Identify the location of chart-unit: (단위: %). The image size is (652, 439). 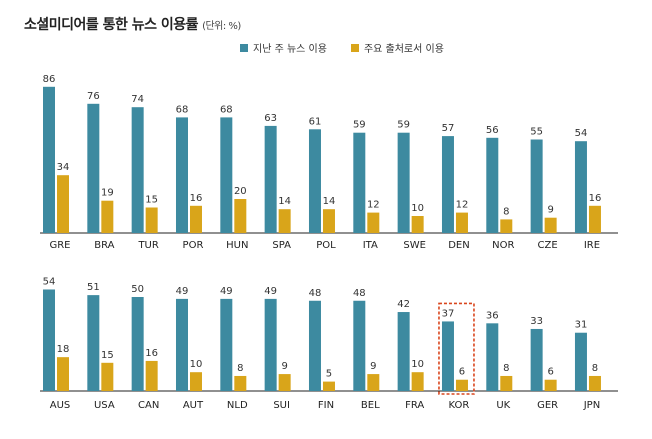
(221, 26).